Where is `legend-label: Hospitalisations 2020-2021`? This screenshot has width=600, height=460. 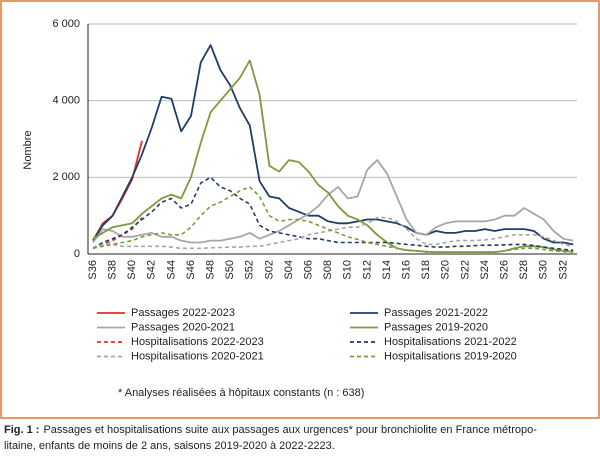 legend-label: Hospitalisations 2020-2021 is located at coordinates (197, 356).